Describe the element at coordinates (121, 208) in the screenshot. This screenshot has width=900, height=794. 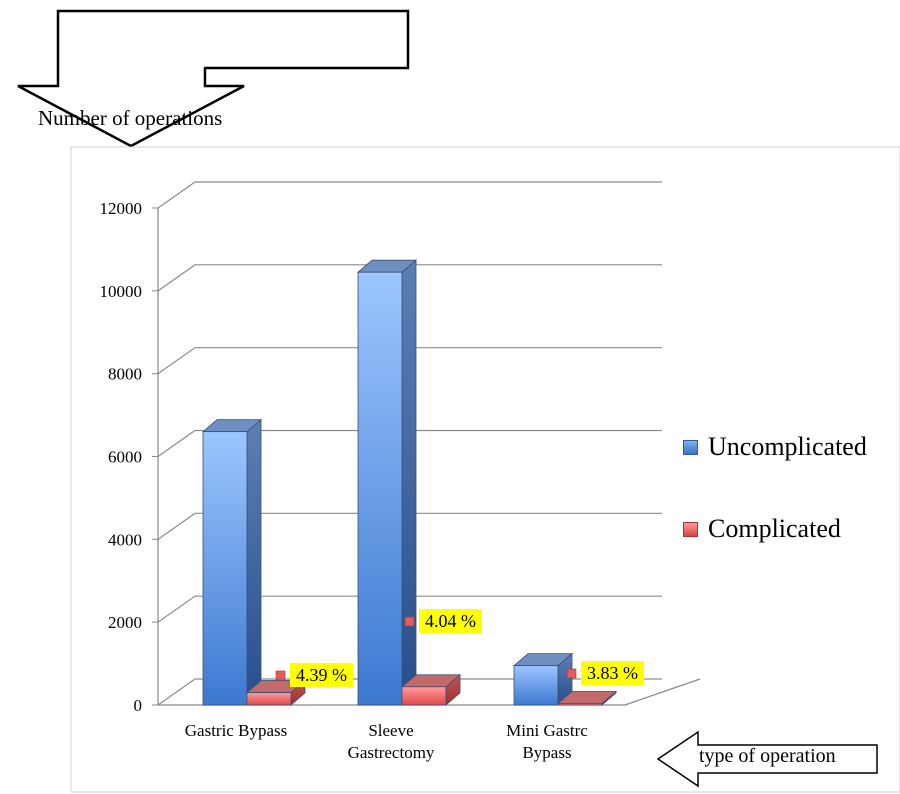
I see `y-tick-label: 12000` at that location.